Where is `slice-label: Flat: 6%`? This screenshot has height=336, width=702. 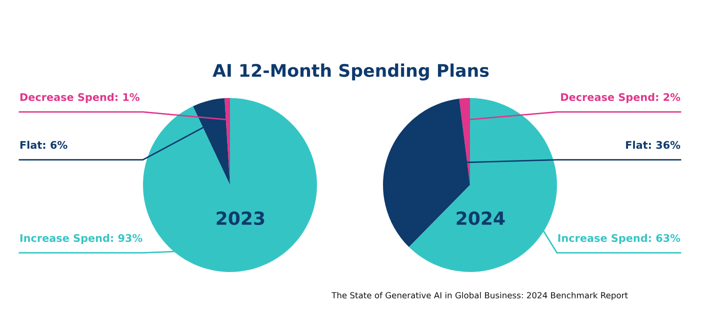
slice-label: Flat: 6% is located at coordinates (44, 144).